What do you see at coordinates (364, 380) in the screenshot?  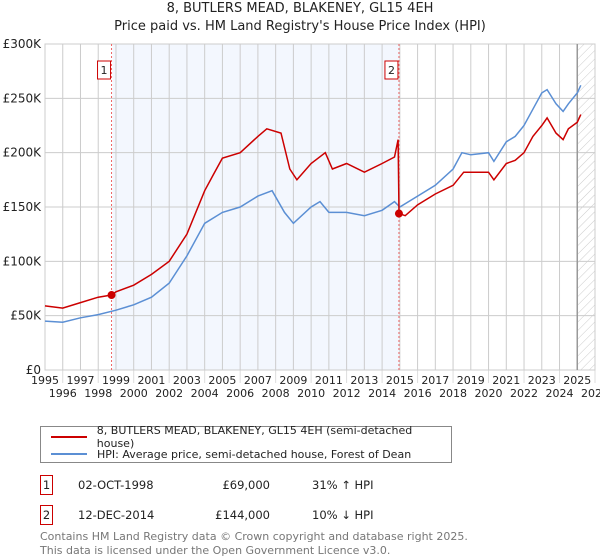 I see `x-tick-label: 2013` at bounding box center [364, 380].